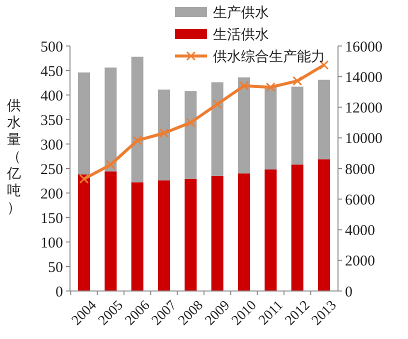  Describe the element at coordinates (348, 292) in the screenshot. I see `y2-tick-label: 0` at that location.